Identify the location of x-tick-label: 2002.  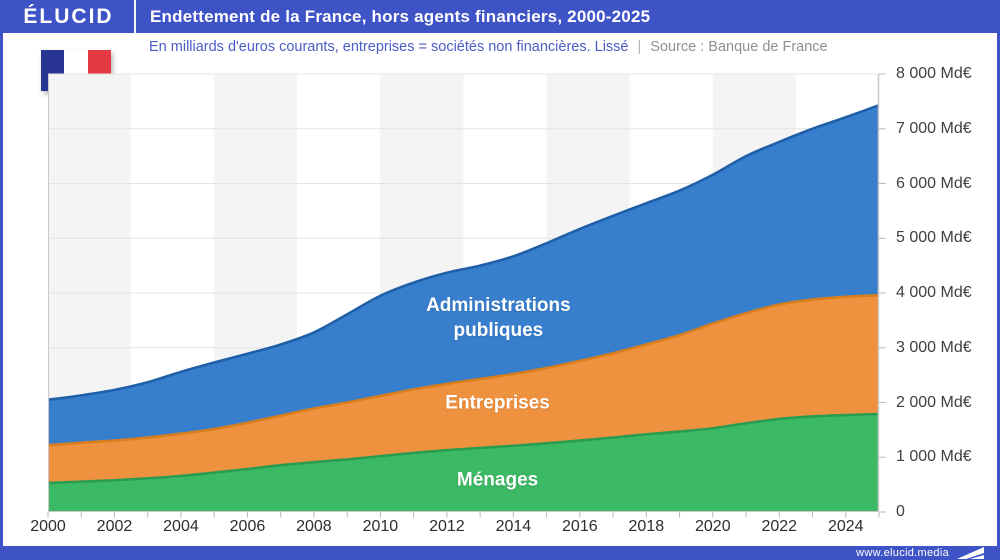
(114, 526).